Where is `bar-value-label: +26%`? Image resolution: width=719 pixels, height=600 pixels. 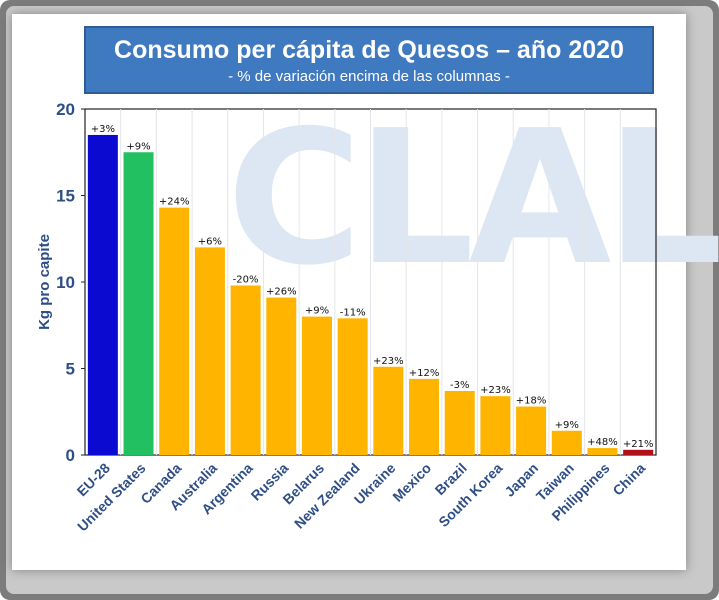 bar-value-label: +26% is located at coordinates (281, 292).